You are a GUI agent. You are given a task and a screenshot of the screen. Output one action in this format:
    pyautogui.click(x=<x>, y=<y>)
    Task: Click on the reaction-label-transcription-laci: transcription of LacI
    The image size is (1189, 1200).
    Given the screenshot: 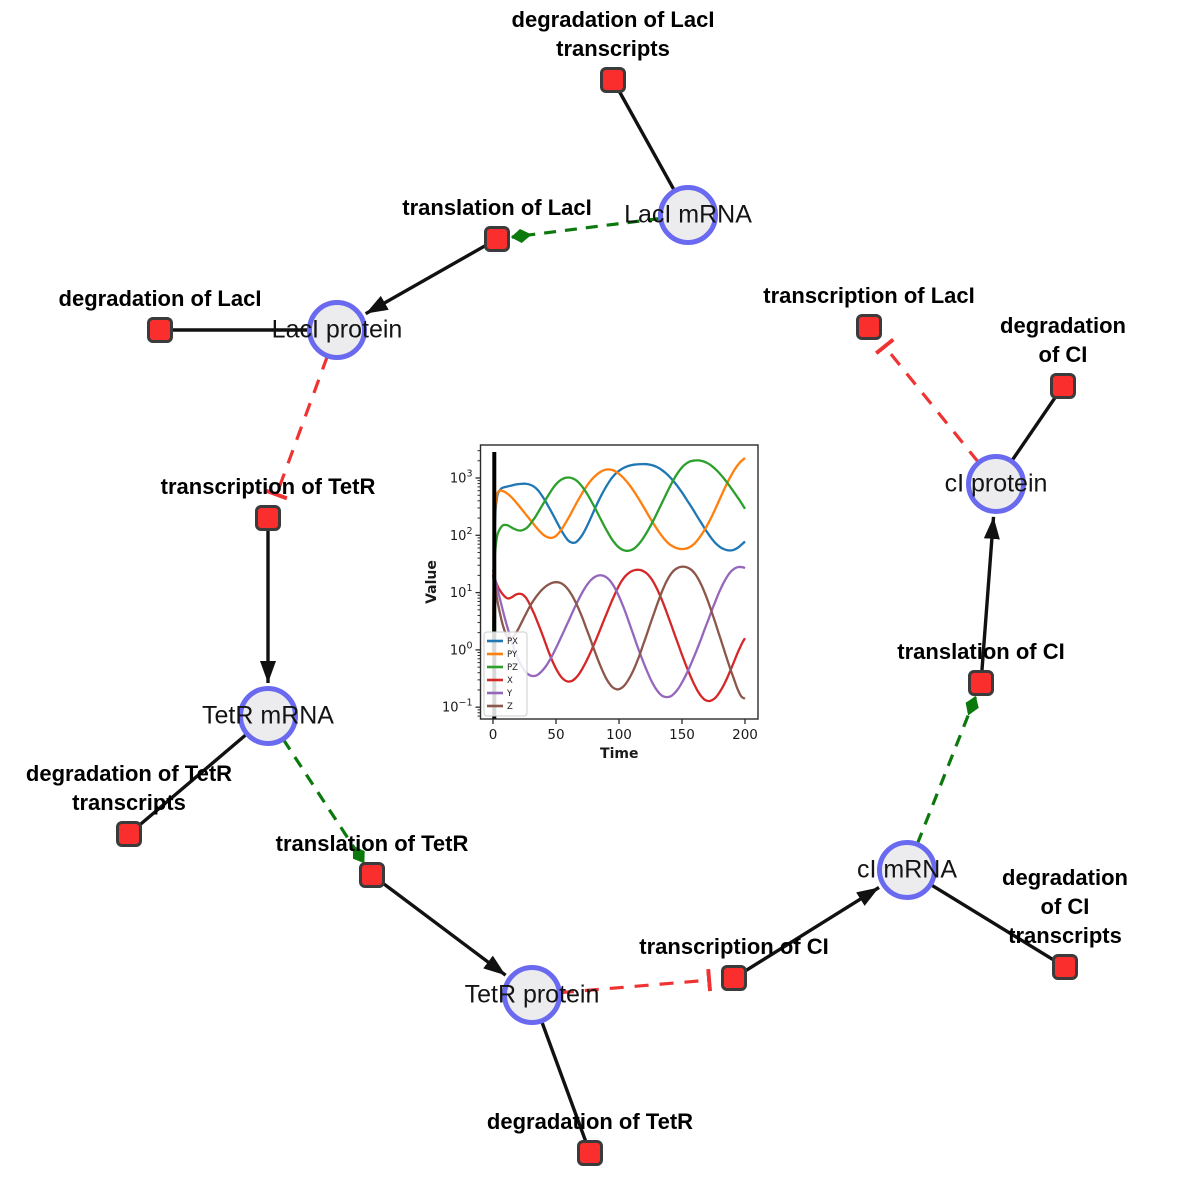 What is the action you would take?
    pyautogui.click(x=869, y=295)
    